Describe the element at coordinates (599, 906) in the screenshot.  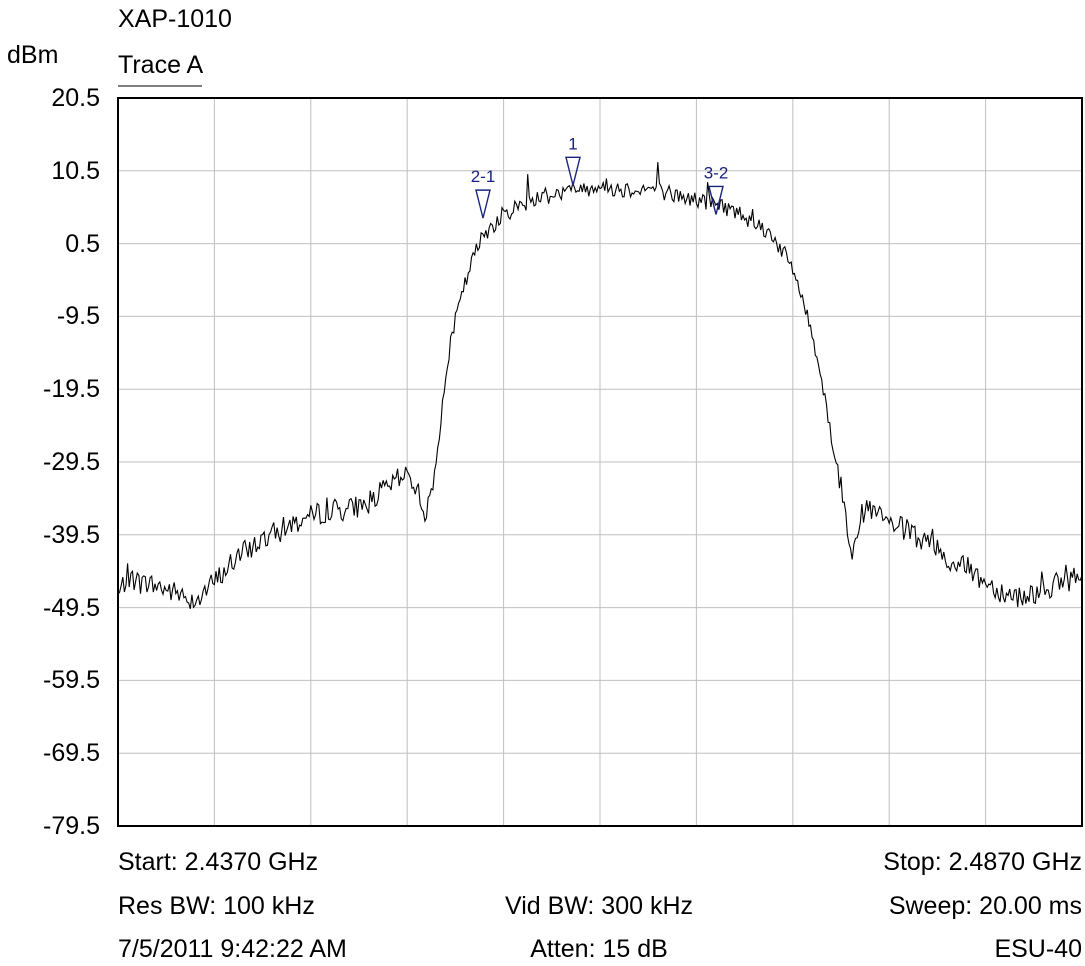
I see `video-bandwidth: Vid BW: 300 kHz` at that location.